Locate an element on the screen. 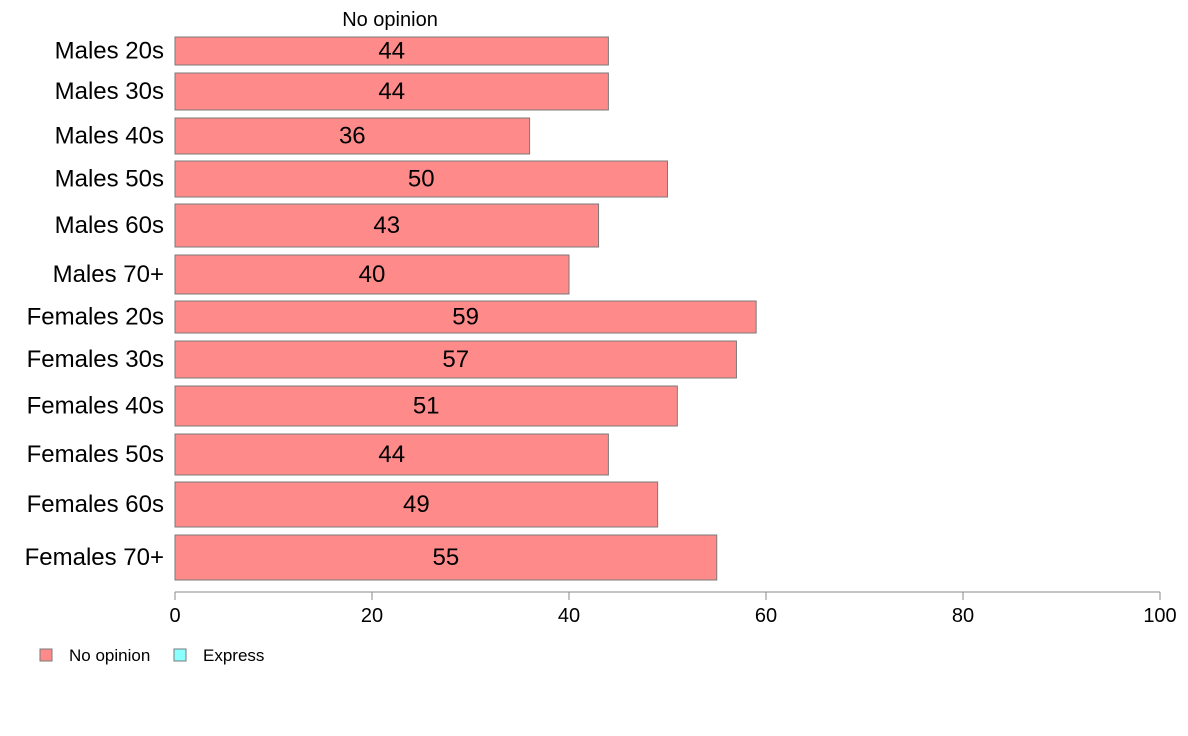 This screenshot has width=1188, height=736. legend-label: No opinion is located at coordinates (109, 655).